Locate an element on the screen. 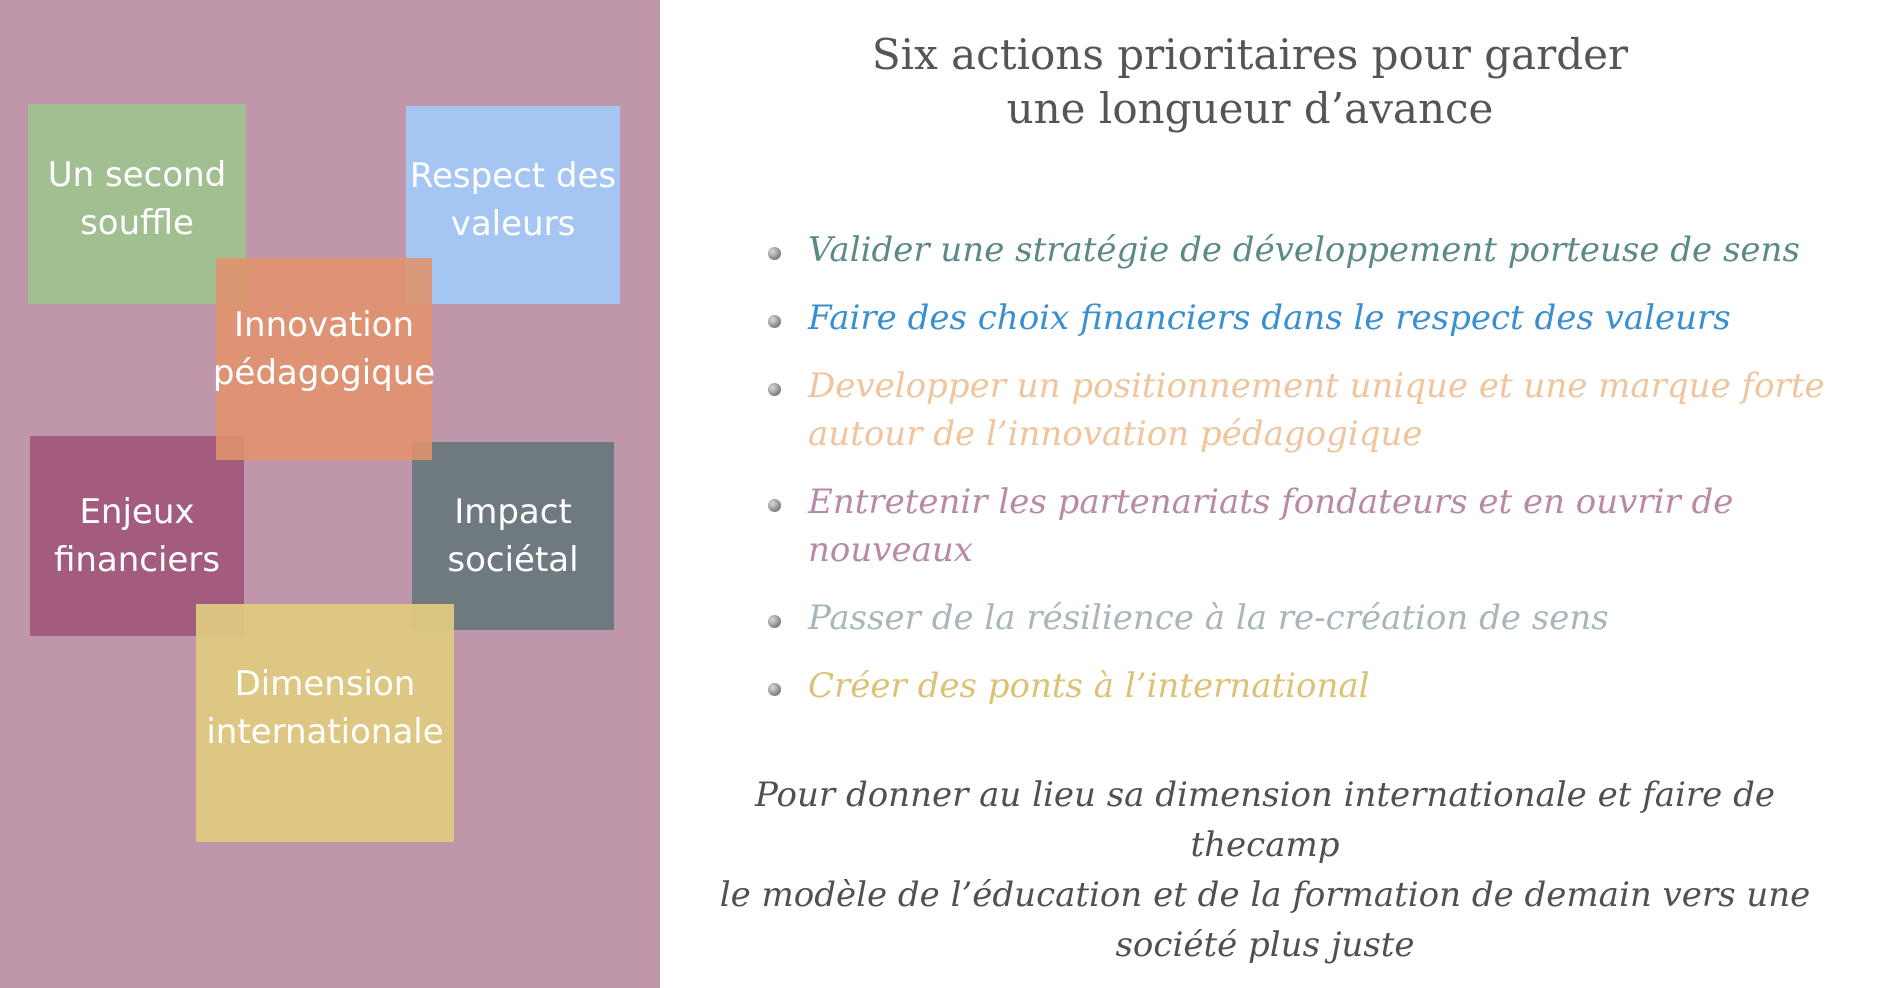  action-text: Créer des ponts à l’international is located at coordinates (1089, 686).